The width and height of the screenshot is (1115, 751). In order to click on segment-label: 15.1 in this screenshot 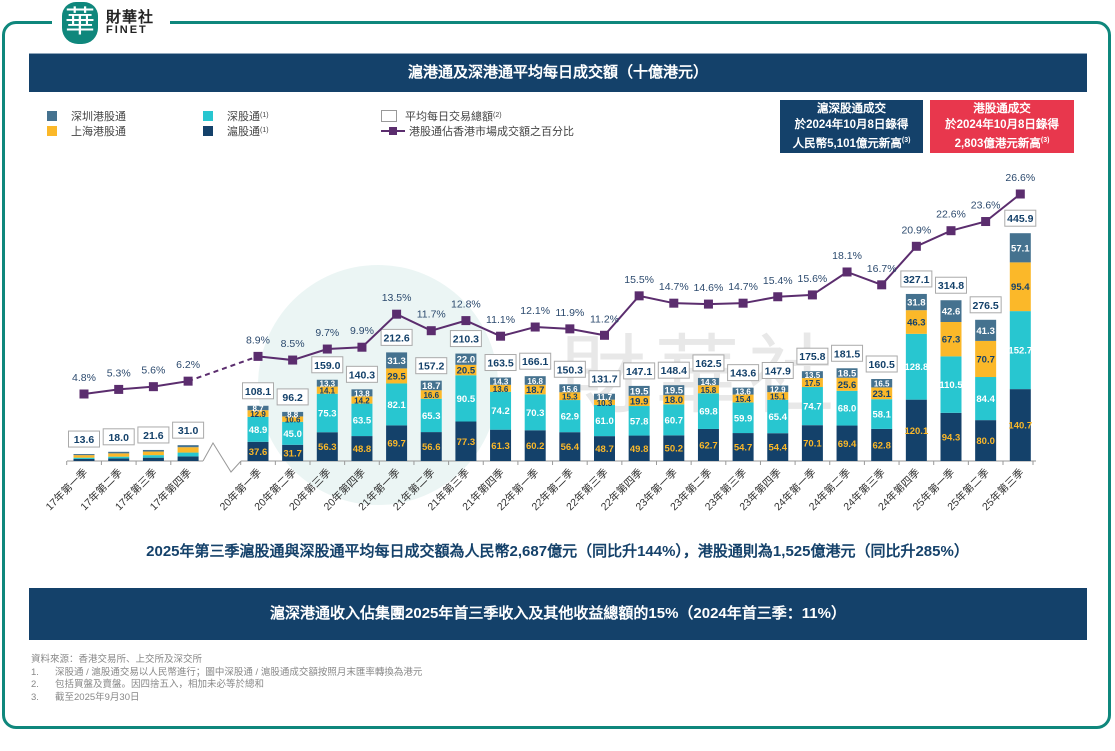, I will do `click(778, 396)`.